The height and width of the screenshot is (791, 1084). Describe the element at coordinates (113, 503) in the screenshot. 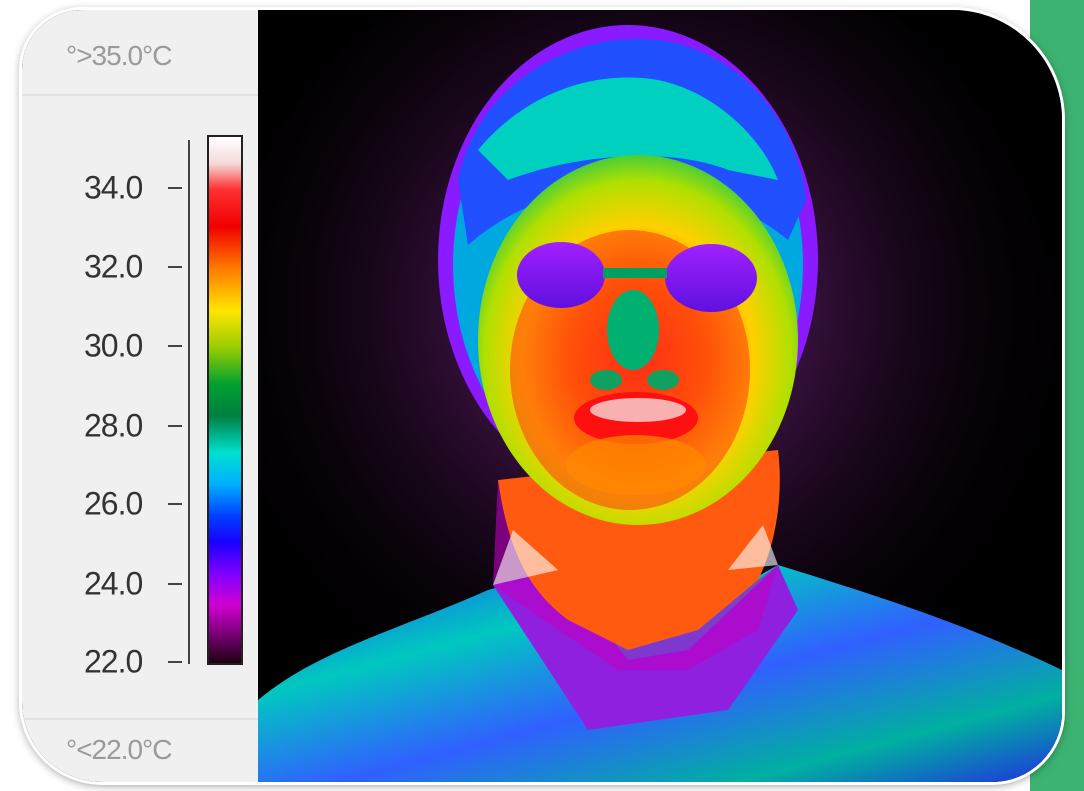

I see `tick-label: 26.0` at that location.